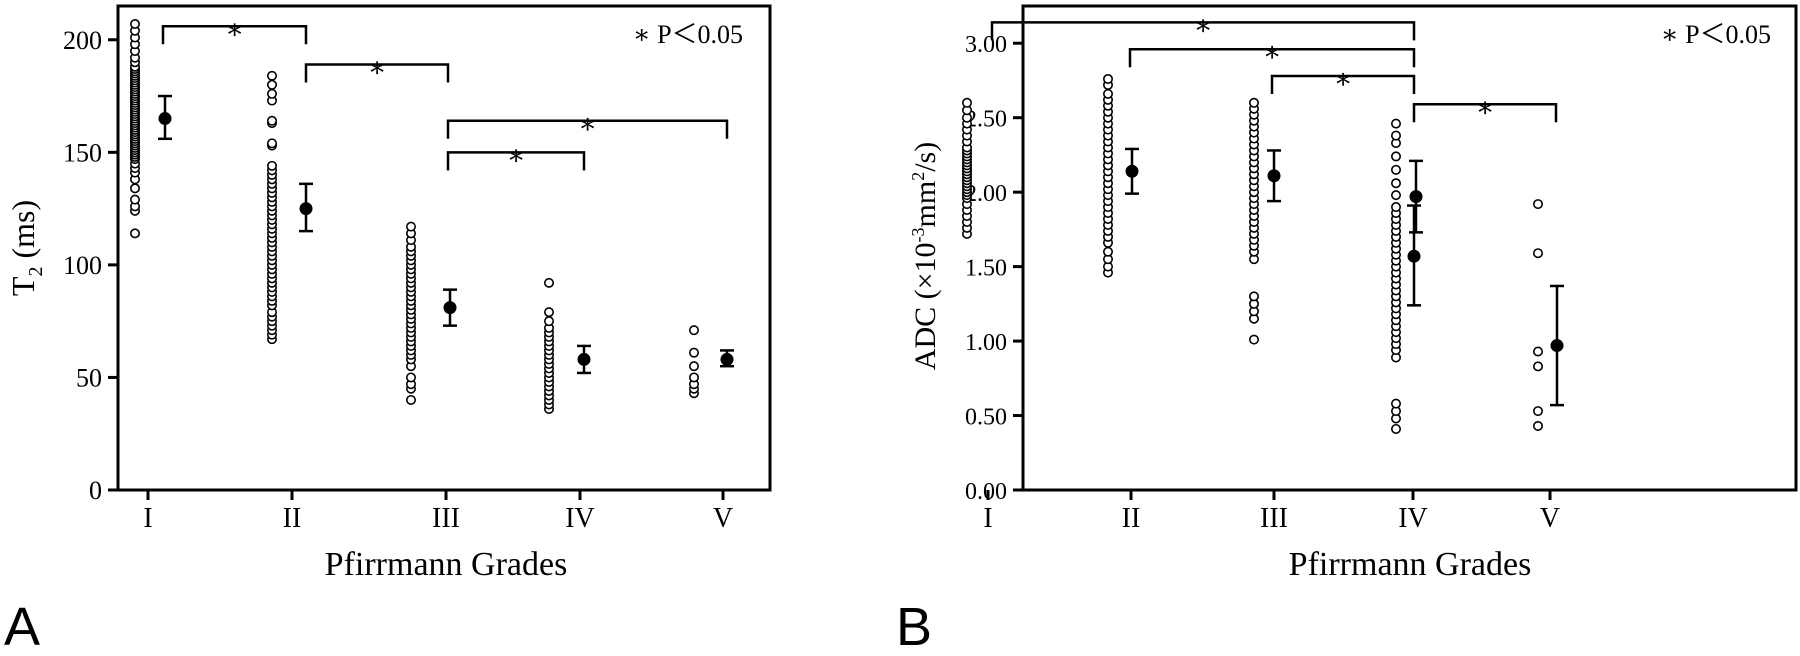 This screenshot has width=1800, height=656. Describe the element at coordinates (446, 564) in the screenshot. I see `x-axis-label: Pfirrmann Grades` at that location.